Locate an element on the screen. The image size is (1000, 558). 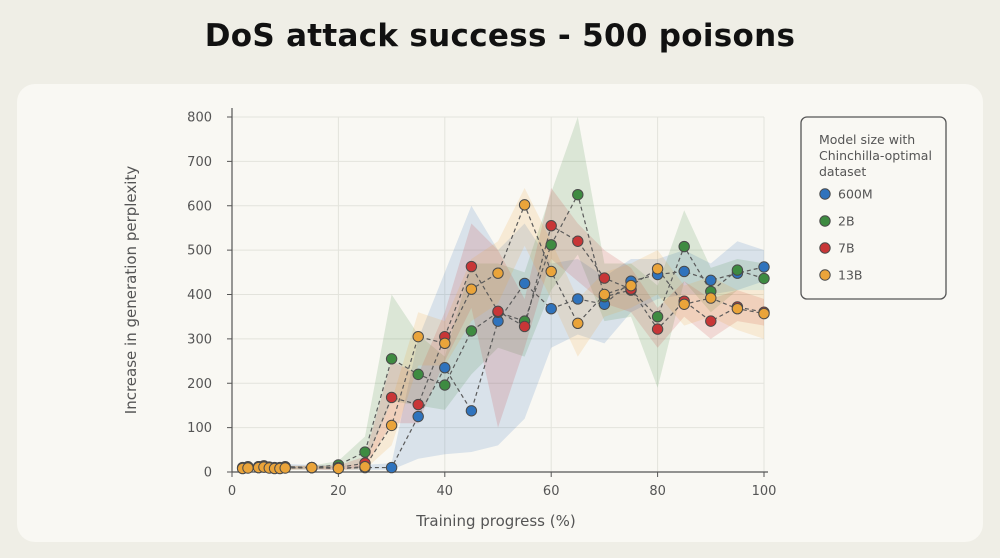
legend-title-line-3: dataset is located at coordinates (842, 171).